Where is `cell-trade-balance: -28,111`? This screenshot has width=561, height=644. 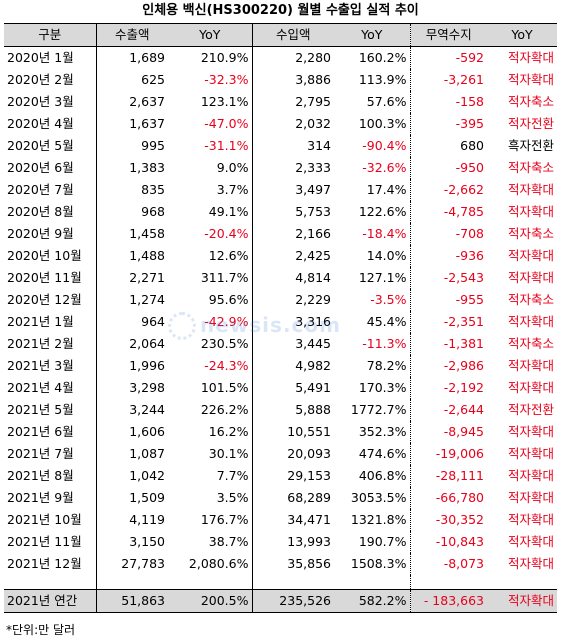 cell-trade-balance: -28,111 is located at coordinates (459, 475).